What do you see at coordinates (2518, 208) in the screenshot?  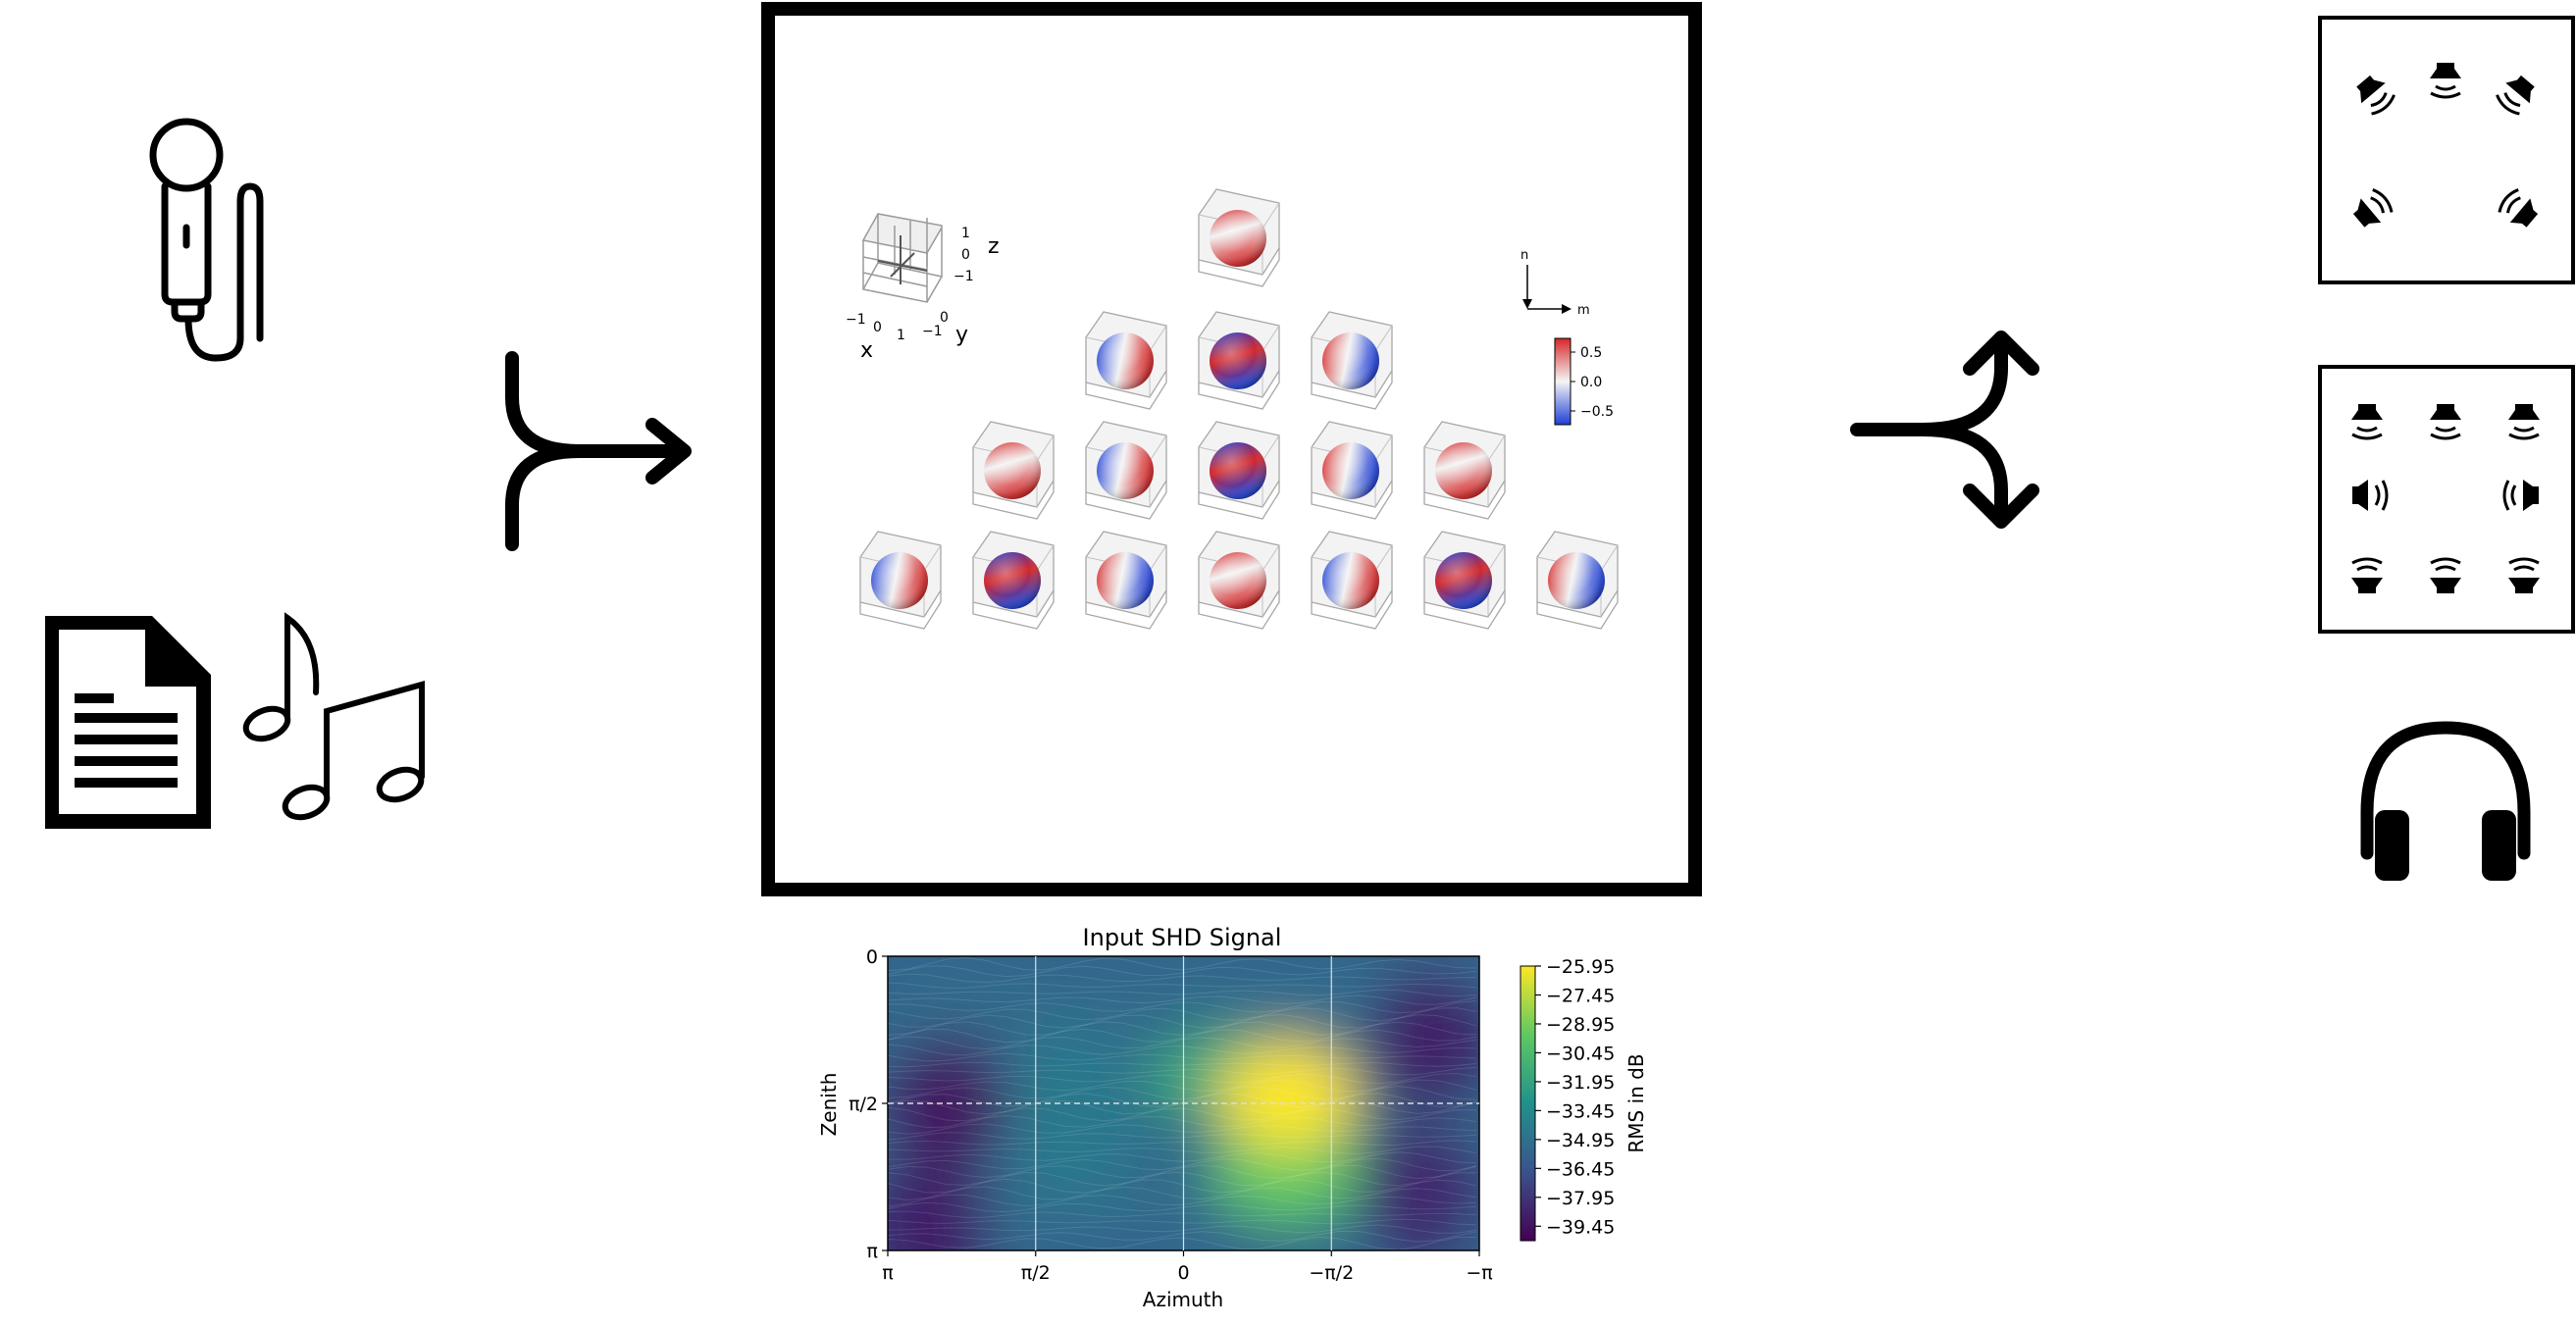 I see `speaker-rear-right` at bounding box center [2518, 208].